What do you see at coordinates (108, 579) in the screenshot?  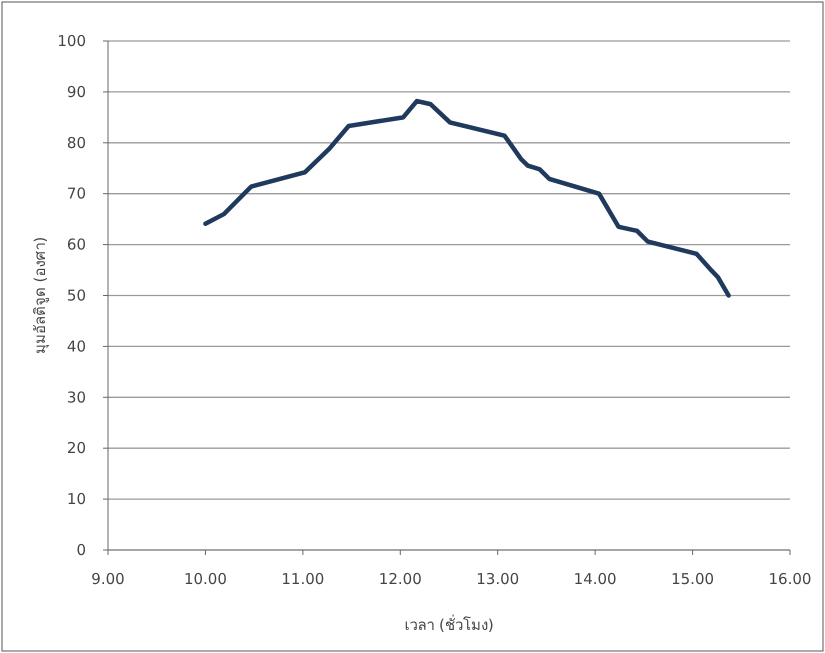 I see `x-tick-label: 9.00` at bounding box center [108, 579].